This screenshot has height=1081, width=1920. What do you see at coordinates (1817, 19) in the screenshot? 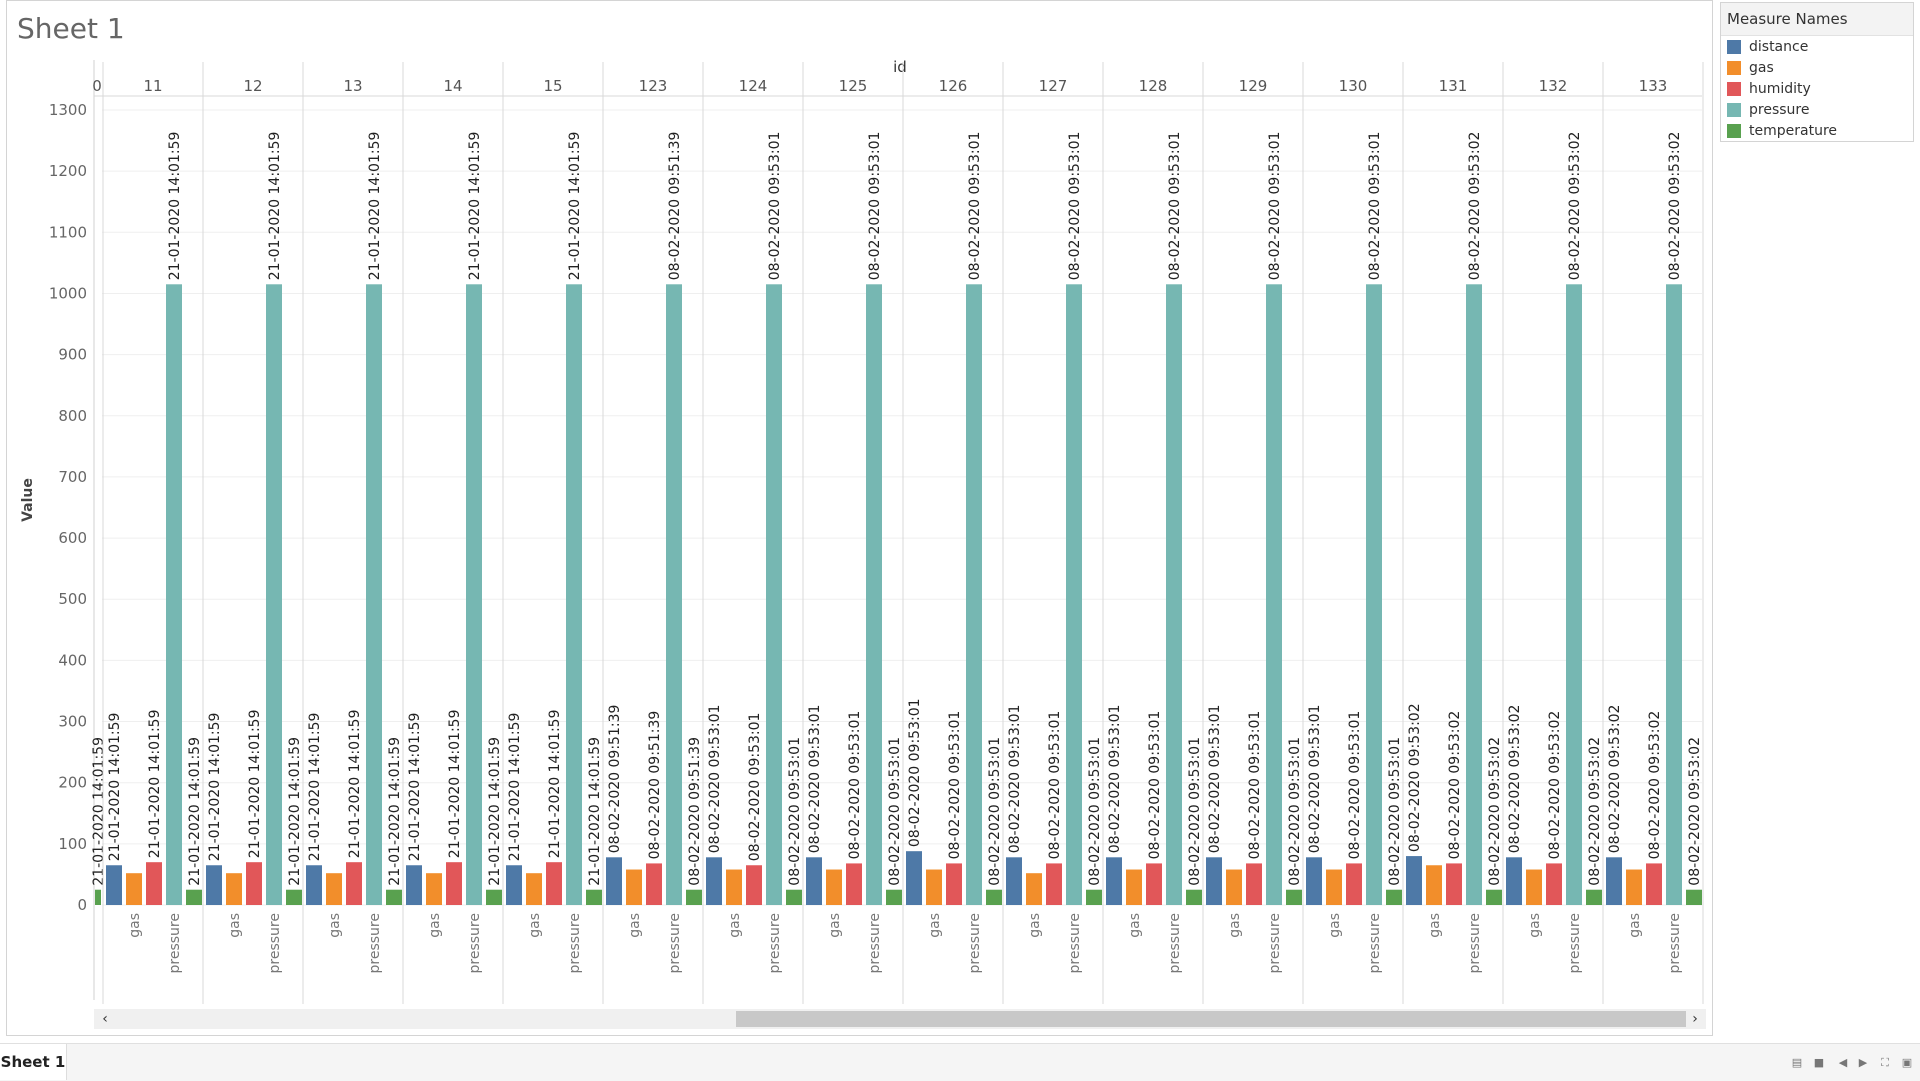
I see `legend-title: Measure Names` at bounding box center [1817, 19].